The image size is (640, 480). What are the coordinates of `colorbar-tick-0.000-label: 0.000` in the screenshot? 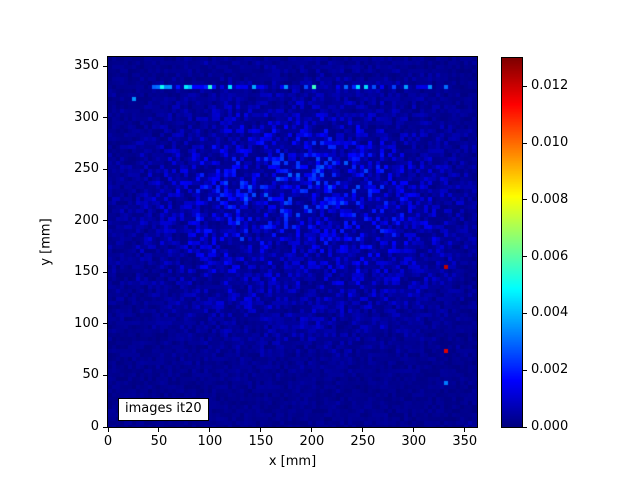 It's located at (550, 426).